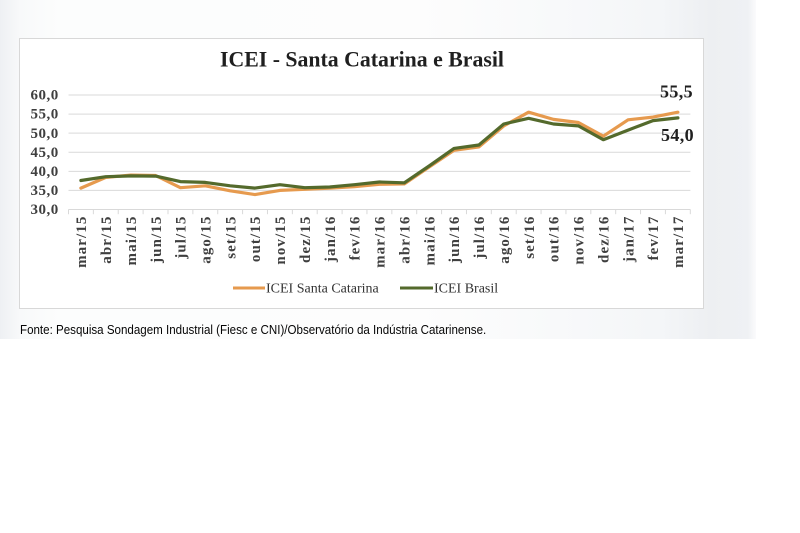  What do you see at coordinates (679, 242) in the screenshot?
I see `svg-text: mar/17` at bounding box center [679, 242].